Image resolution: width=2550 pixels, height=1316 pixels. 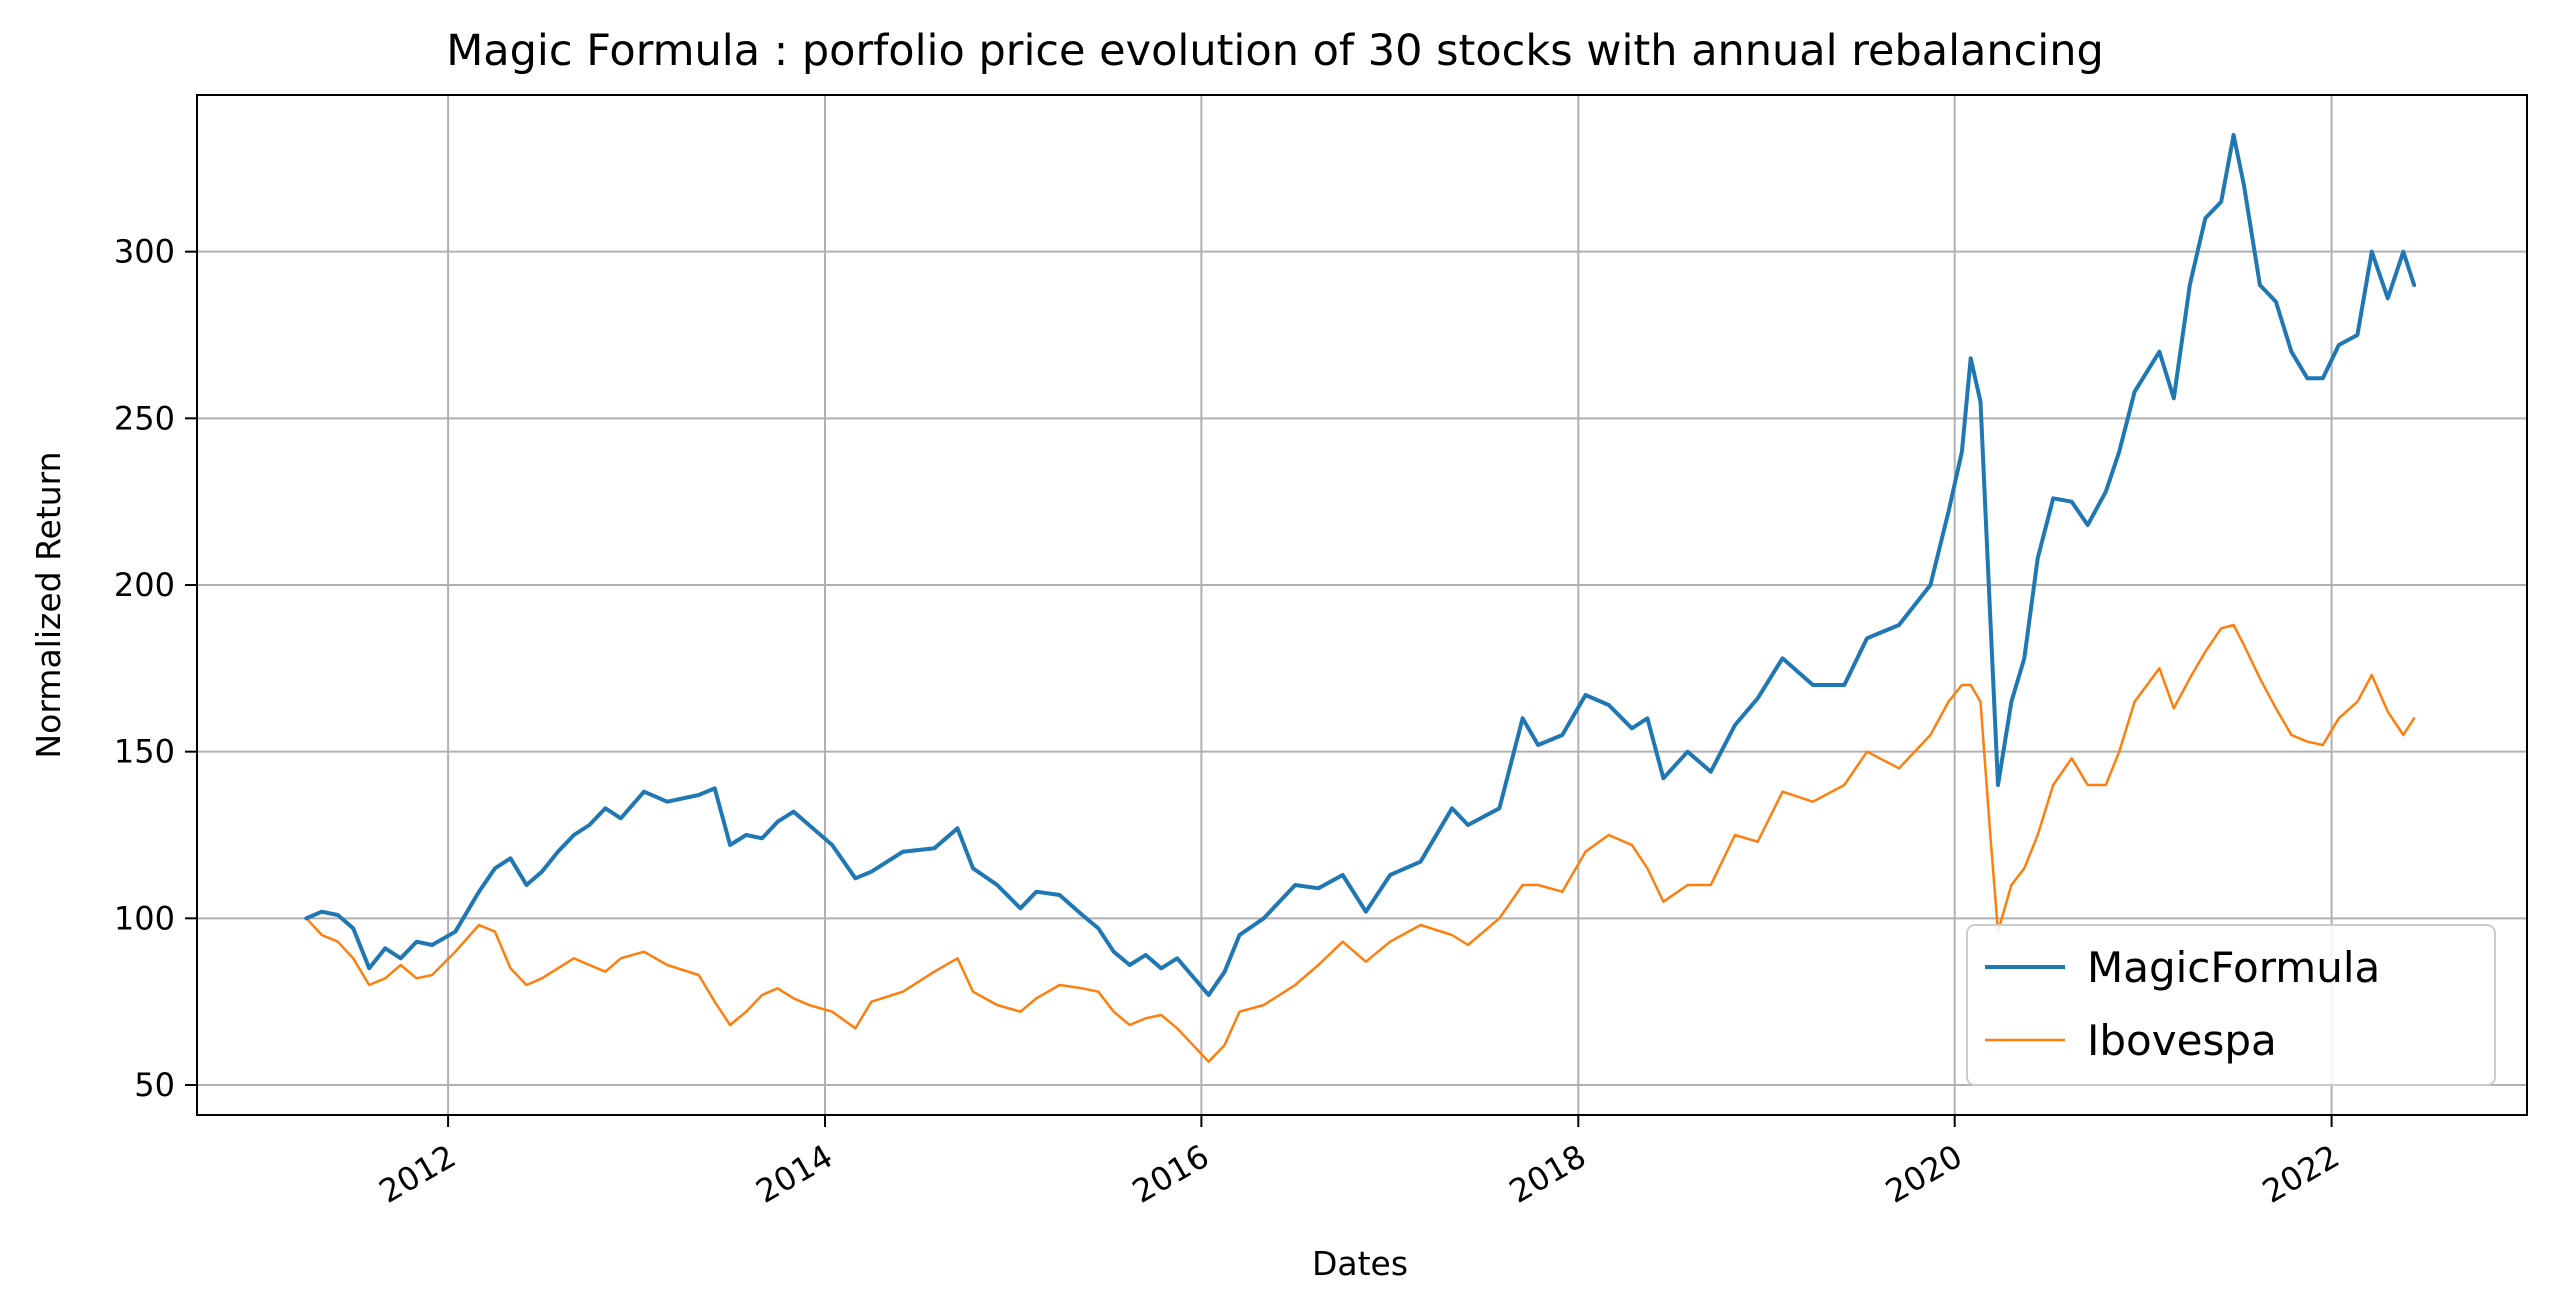 What do you see at coordinates (2233, 967) in the screenshot?
I see `legend-label-magicformula: MagicFormula` at bounding box center [2233, 967].